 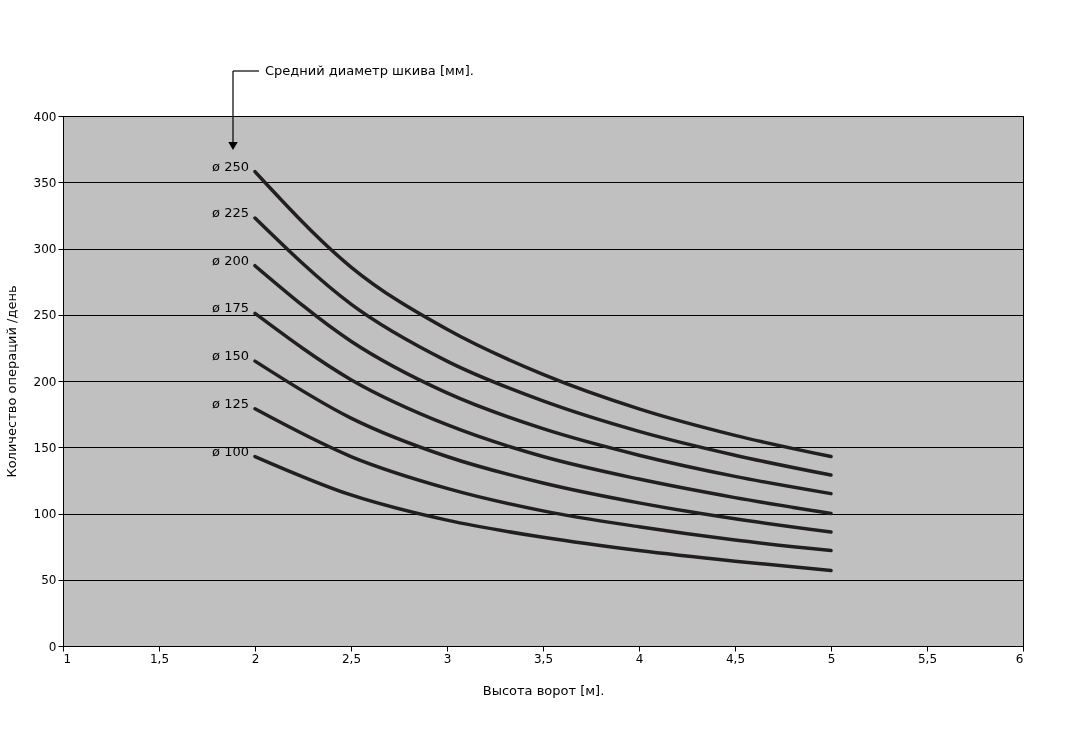 What do you see at coordinates (447, 658) in the screenshot?
I see `x-tick-label: 3` at bounding box center [447, 658].